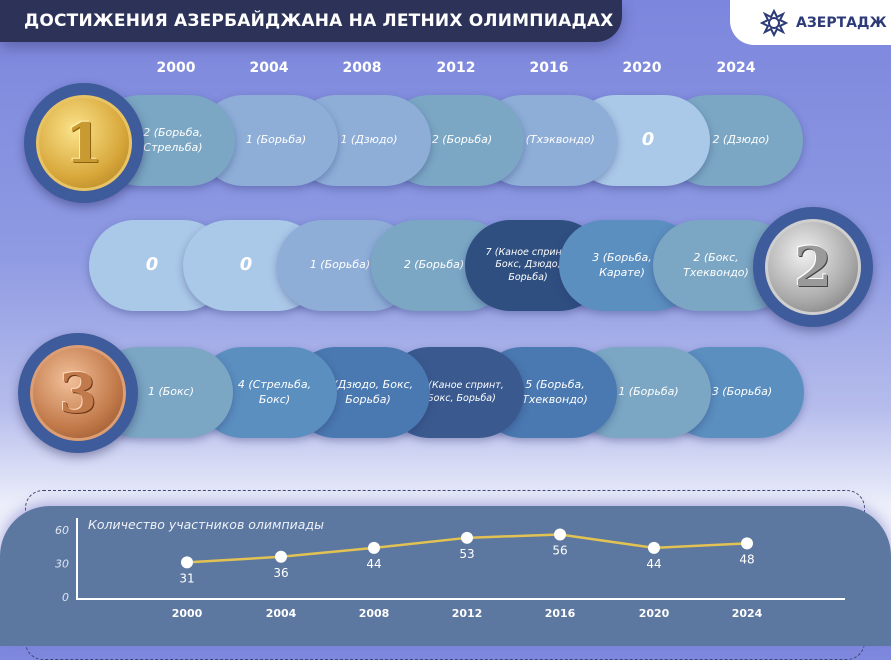 The height and width of the screenshot is (660, 891). Describe the element at coordinates (747, 613) in the screenshot. I see `x-tick-label: 2024` at that location.